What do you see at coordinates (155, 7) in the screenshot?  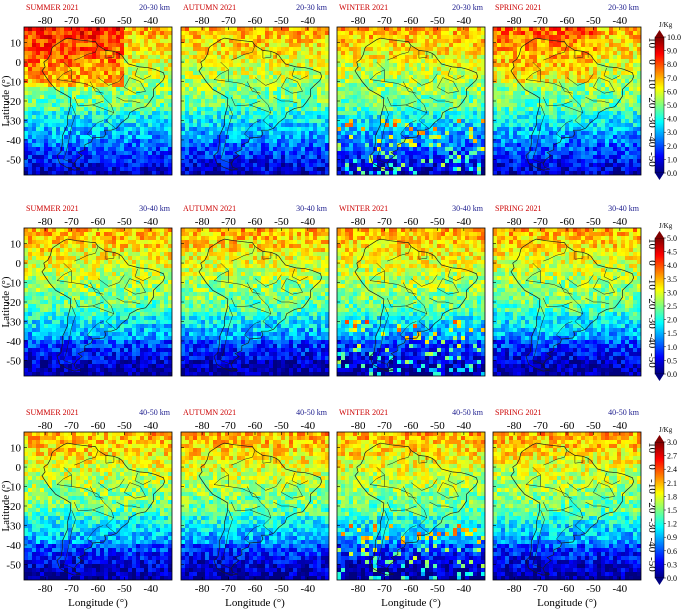 I see `altitude-band: 20-30 km` at bounding box center [155, 7].